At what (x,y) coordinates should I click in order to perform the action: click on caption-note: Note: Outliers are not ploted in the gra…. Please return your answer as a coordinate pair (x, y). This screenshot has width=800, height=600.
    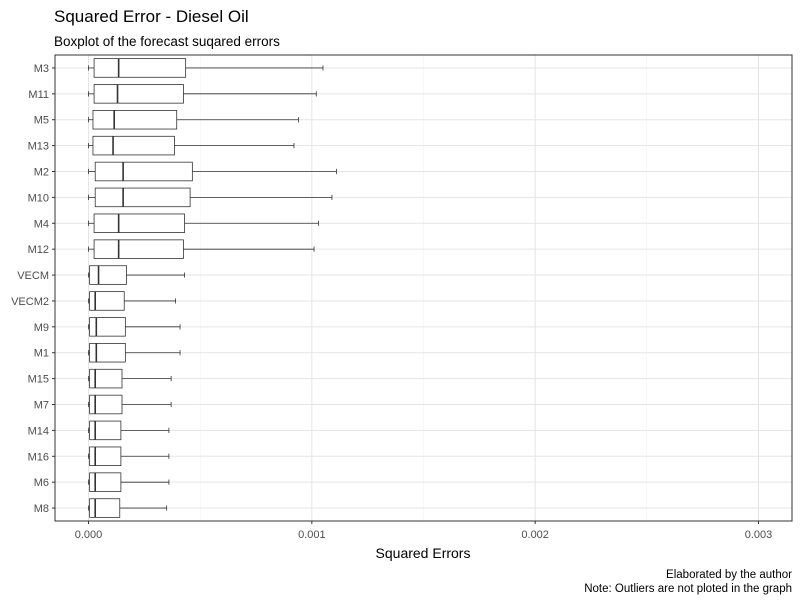
    Looking at the image, I should click on (688, 589).